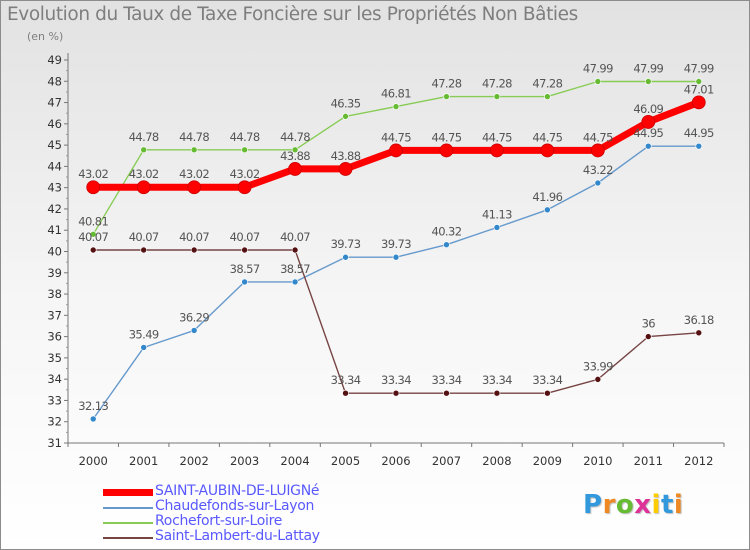 This screenshot has height=550, width=750. Describe the element at coordinates (237, 536) in the screenshot. I see `legend-label: Saint-Lambert-du-Lattay` at that location.